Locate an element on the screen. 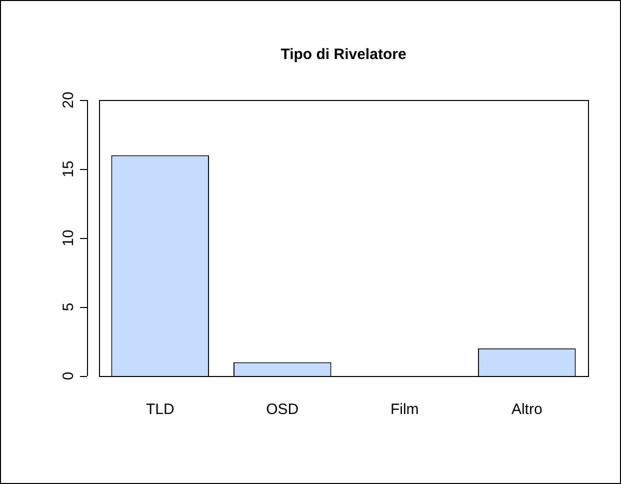 The image size is (621, 484). y-tick-label: 10 is located at coordinates (69, 238).